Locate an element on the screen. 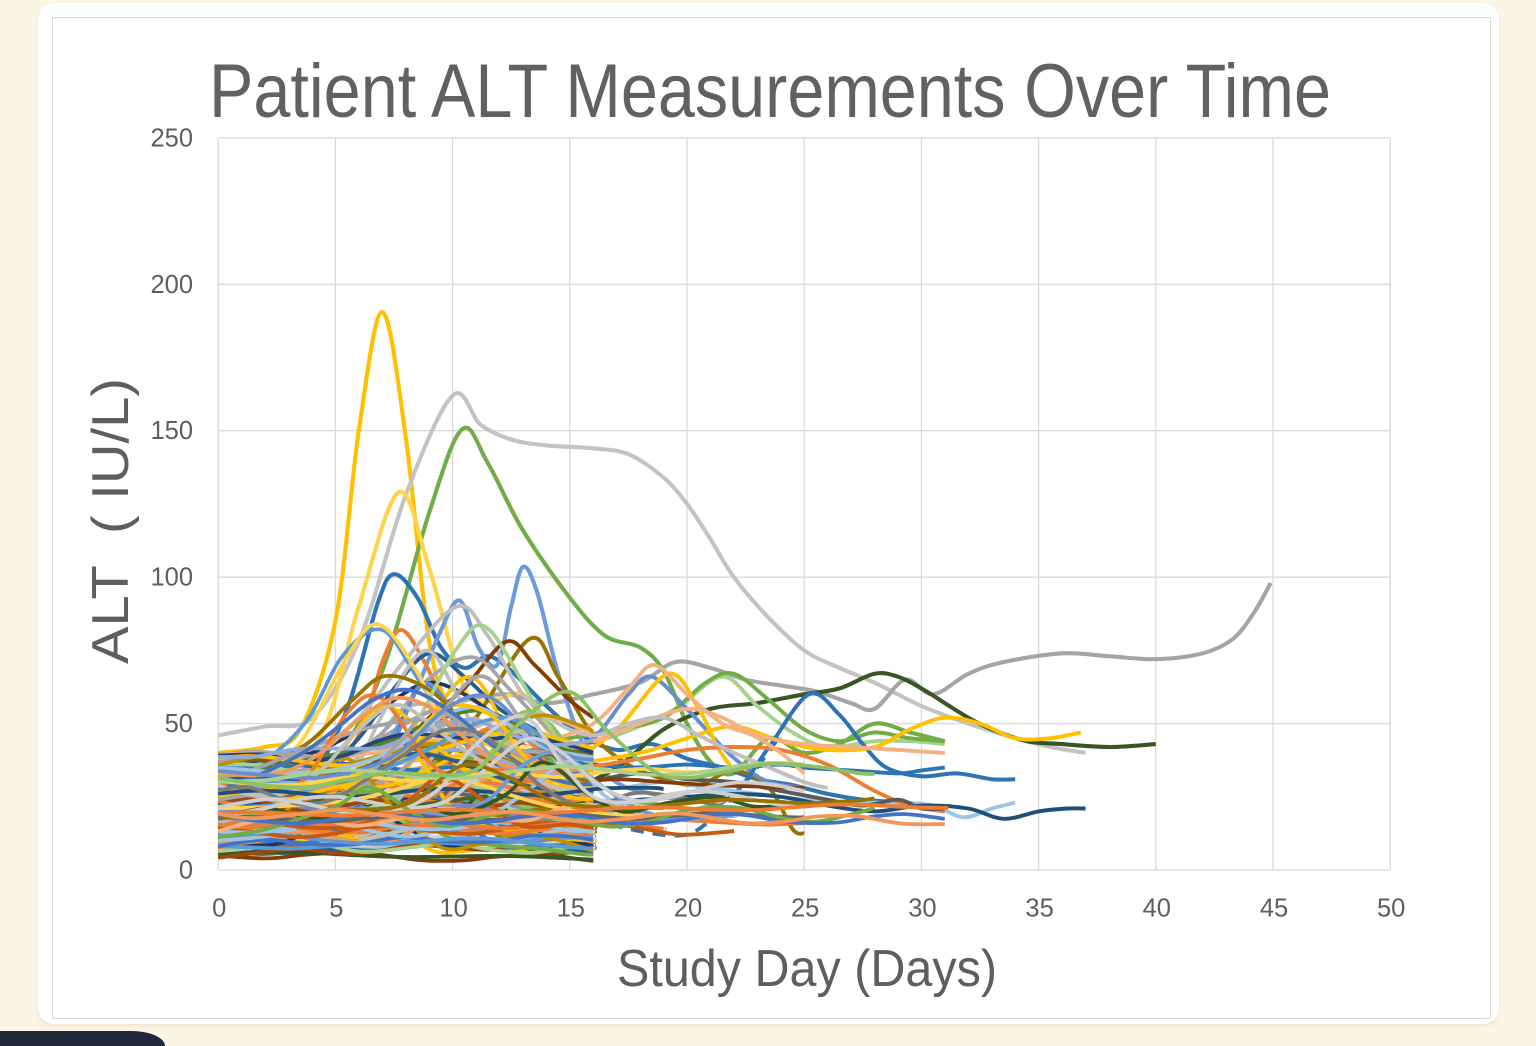  svg-text: 25 is located at coordinates (805, 909).